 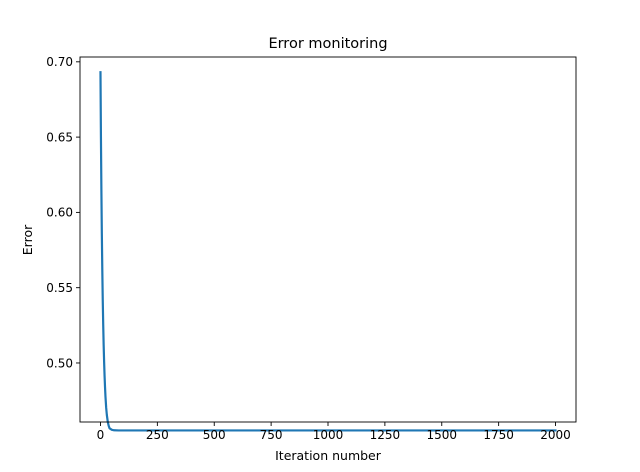 What do you see at coordinates (59, 288) in the screenshot?
I see `y-tick-label: 0.55` at bounding box center [59, 288].